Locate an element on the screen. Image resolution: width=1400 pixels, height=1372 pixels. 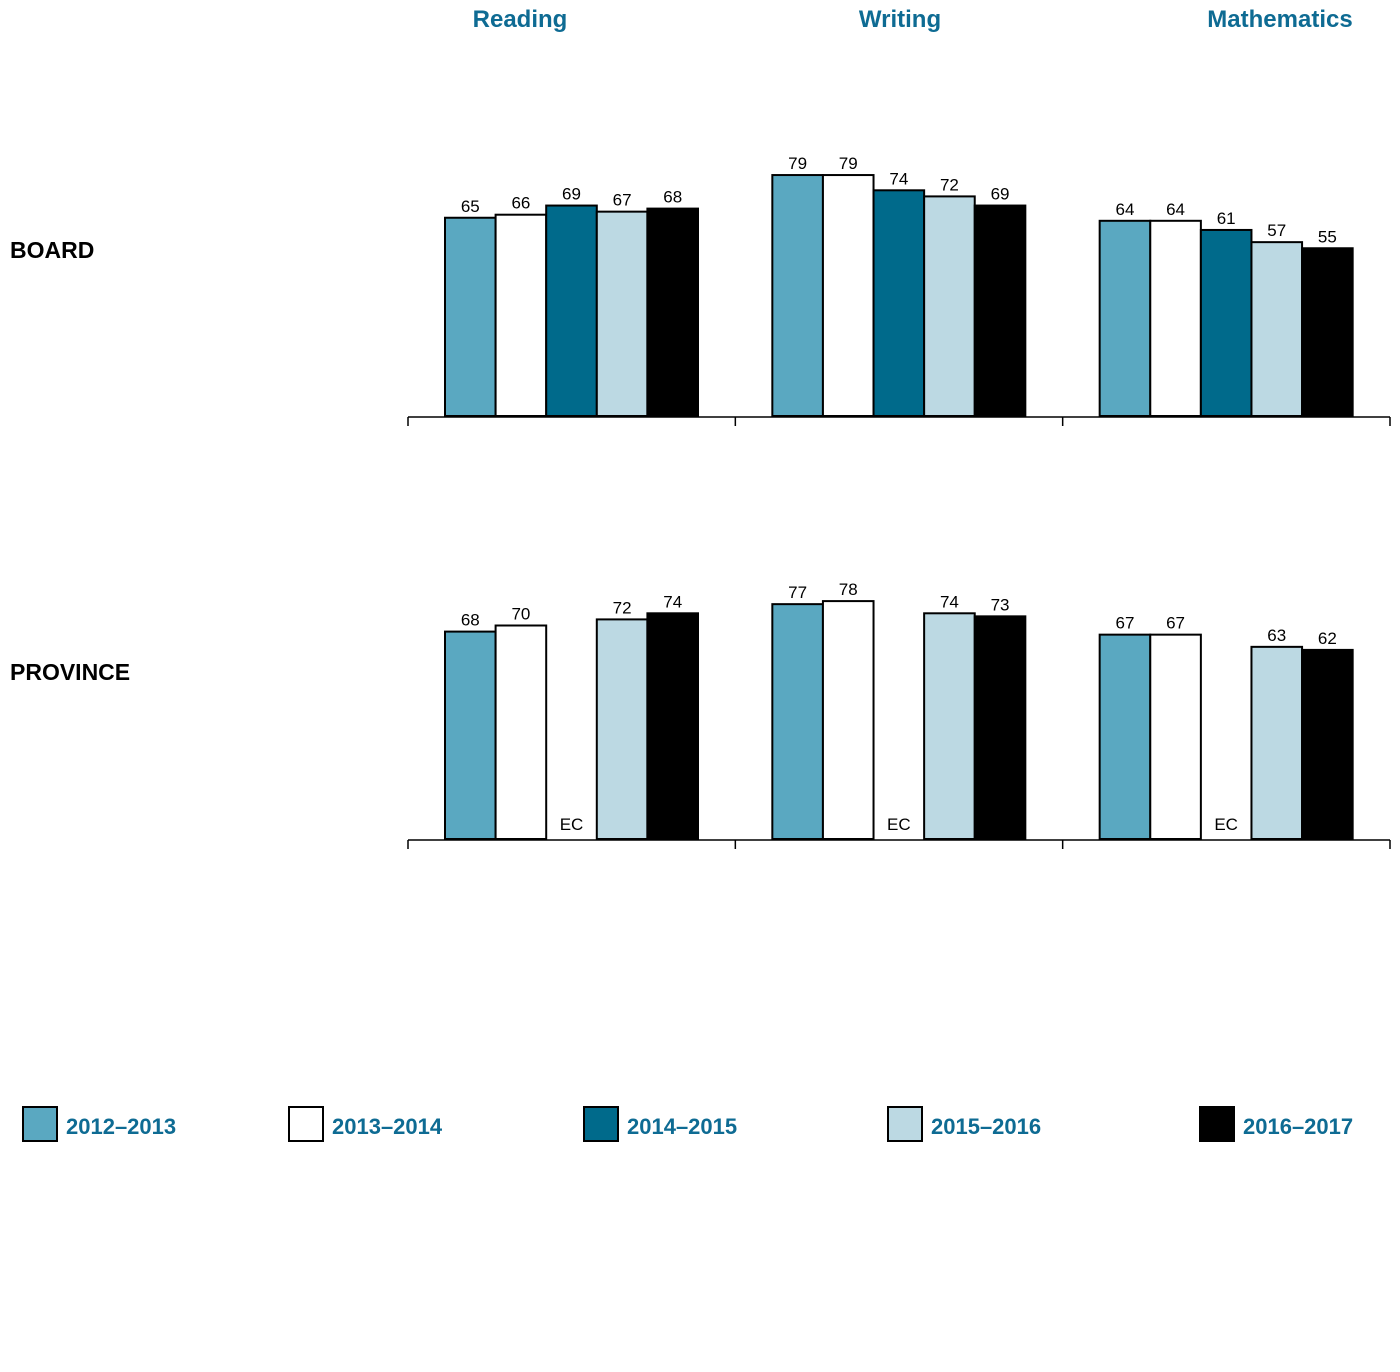
province-reading-data-label: 68 is located at coordinates (470, 620).